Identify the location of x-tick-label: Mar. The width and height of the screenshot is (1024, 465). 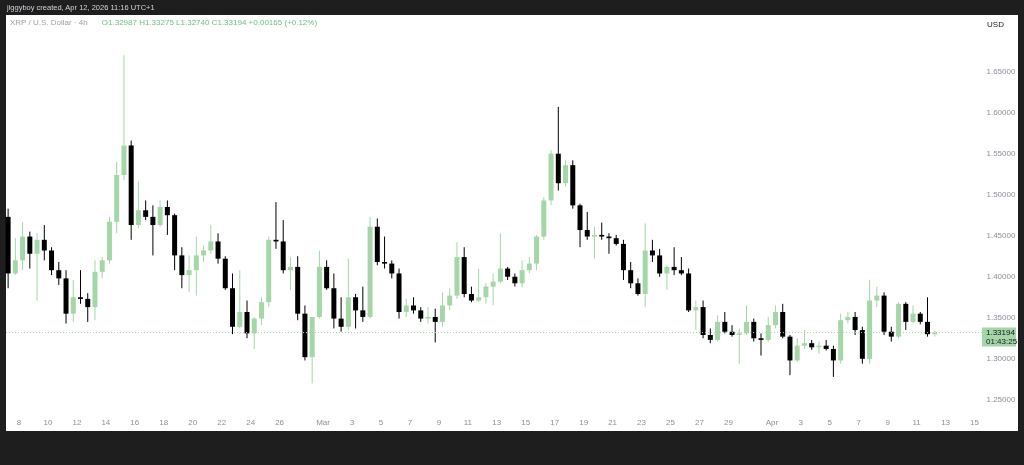
(323, 422).